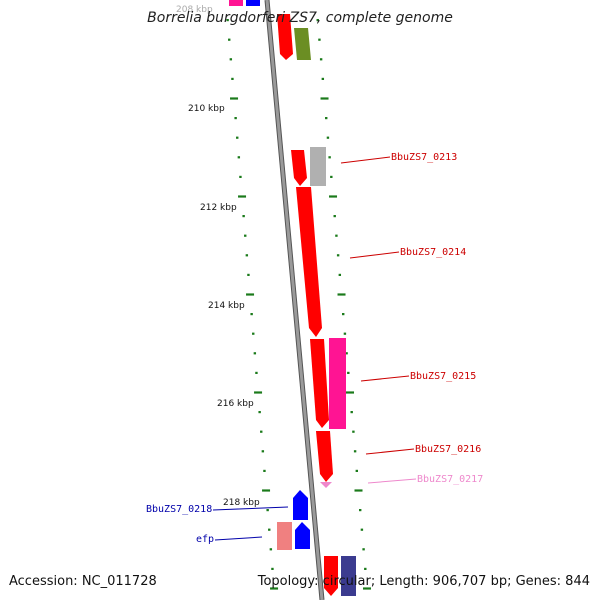  Describe the element at coordinates (294, 300) in the screenshot. I see `genome-backbone-highlight` at that location.